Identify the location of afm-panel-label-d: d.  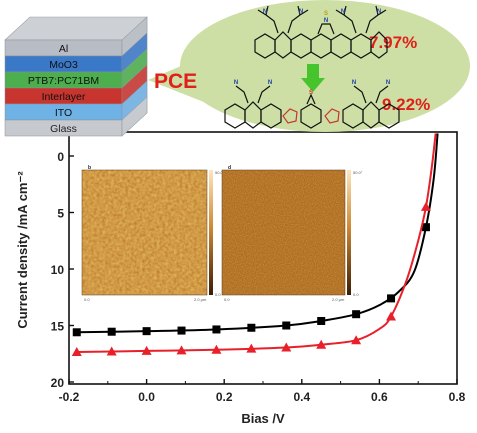
(229, 168).